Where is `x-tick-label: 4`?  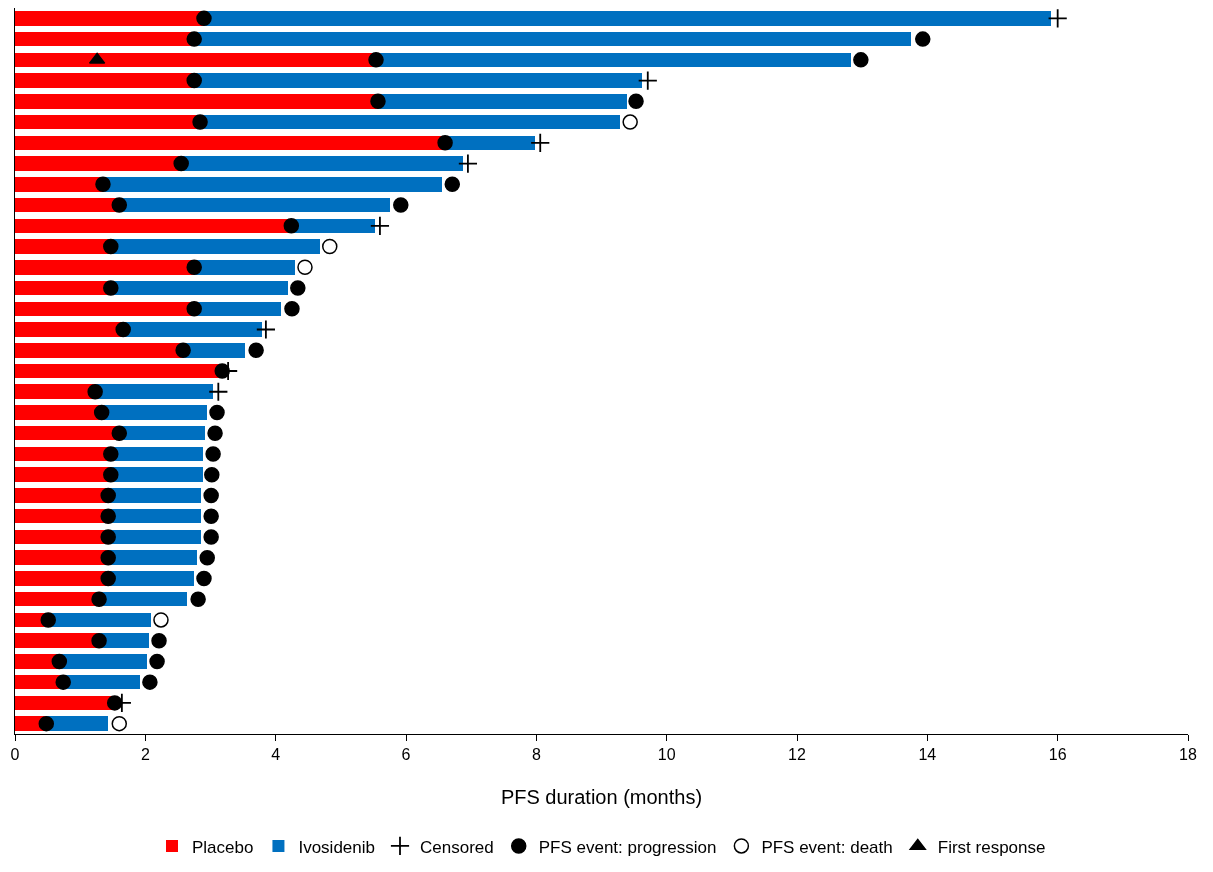 x-tick-label: 4 is located at coordinates (276, 755).